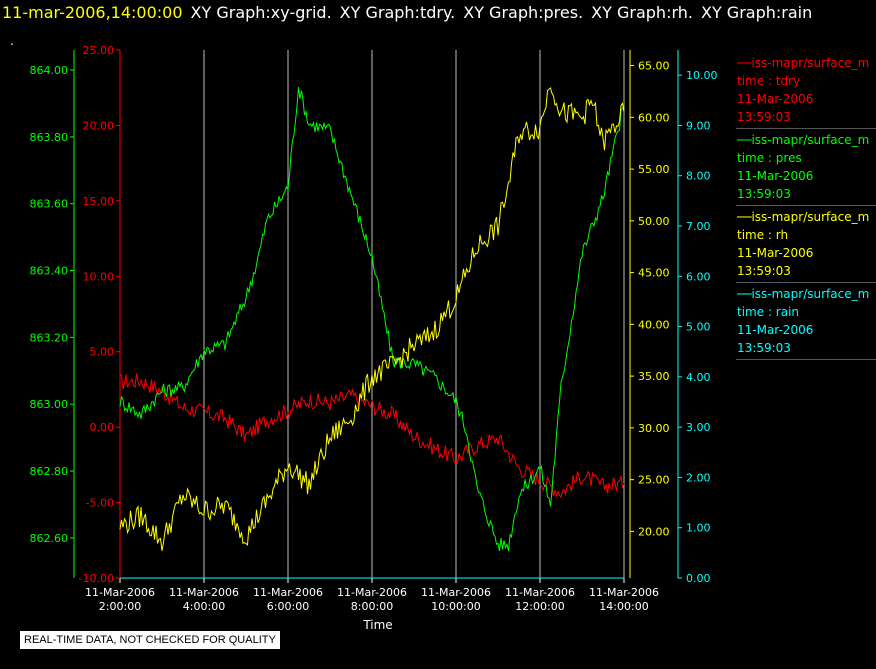 This screenshot has height=669, width=876. I want to click on rain-tick-label: 1.00, so click(698, 528).